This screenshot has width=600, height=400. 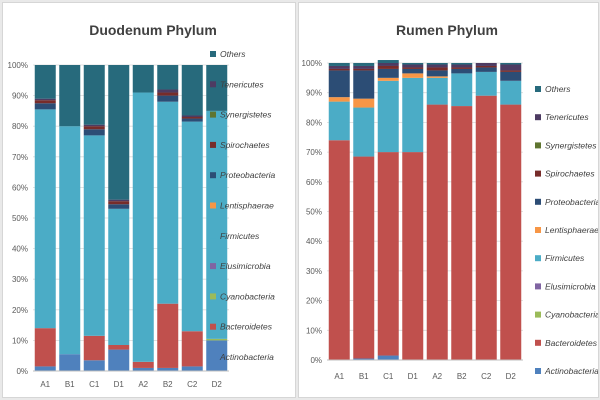 I want to click on duodenum-legend-entry: Lentisphaerae, so click(x=247, y=206).